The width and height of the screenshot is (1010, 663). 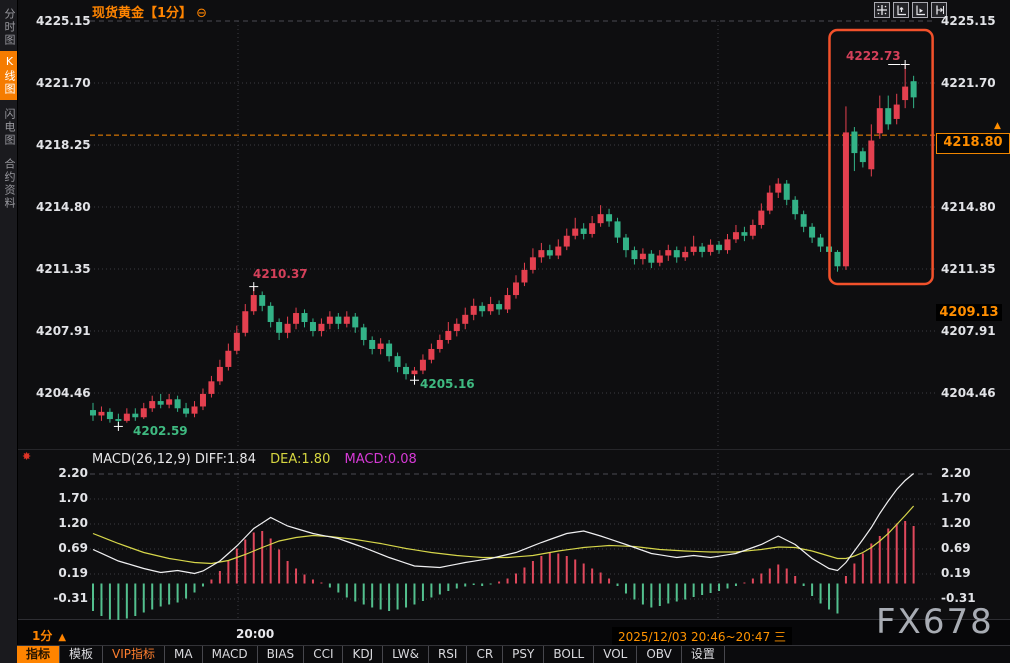 I want to click on price-axis-label-right-5: 4204.46, so click(x=968, y=393).